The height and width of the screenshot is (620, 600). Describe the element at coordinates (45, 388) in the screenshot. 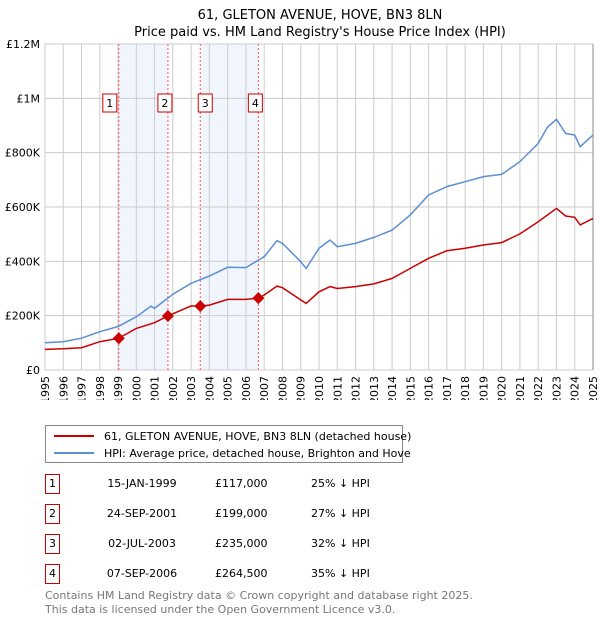

I see `x-tick-label: 1995` at that location.